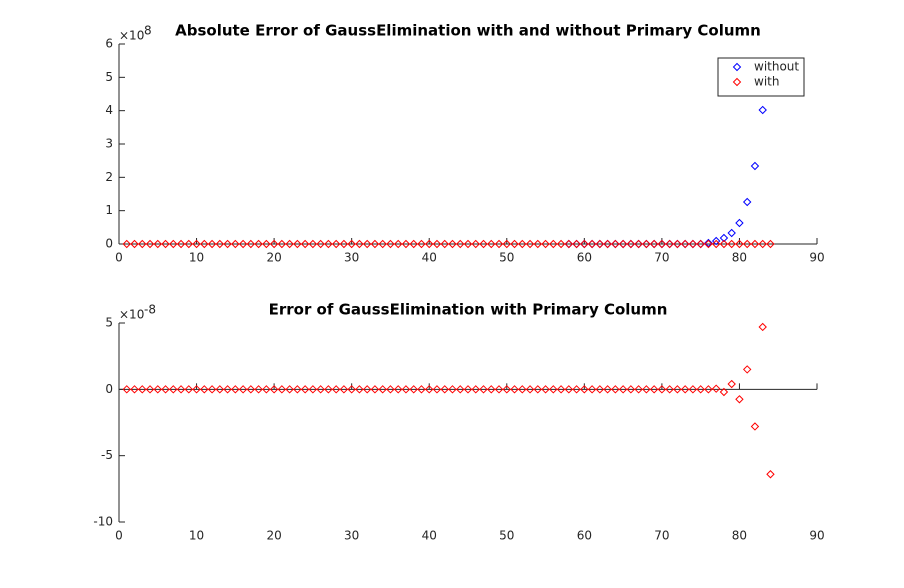 This screenshot has width=904, height=588. I want to click on y-tick-label: 1, so click(109, 210).